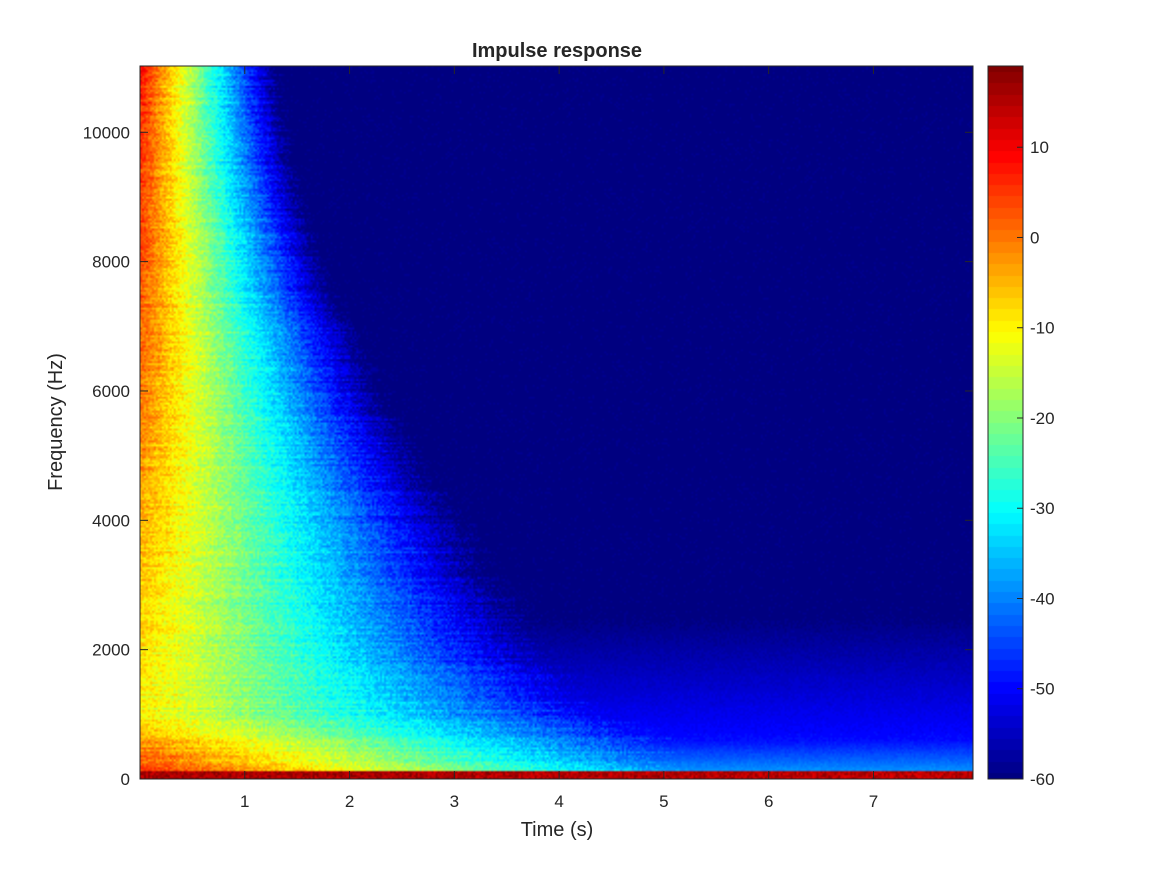 The height and width of the screenshot is (875, 1167). Describe the element at coordinates (349, 801) in the screenshot. I see `x-tick-label: 2` at that location.